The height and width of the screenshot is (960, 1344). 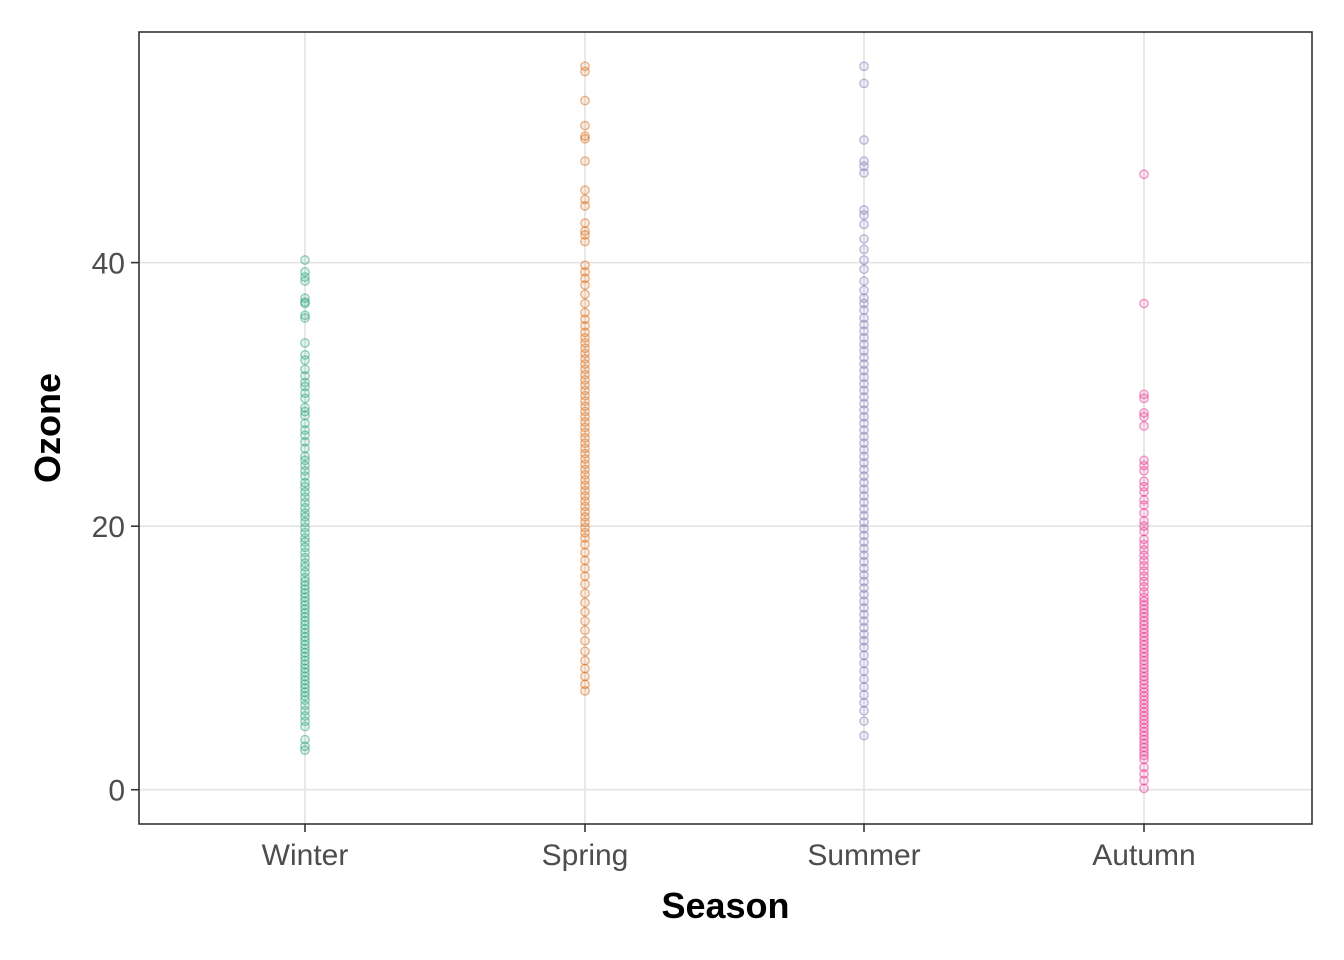 What do you see at coordinates (47, 428) in the screenshot?
I see `y-axis-title: Ozone` at bounding box center [47, 428].